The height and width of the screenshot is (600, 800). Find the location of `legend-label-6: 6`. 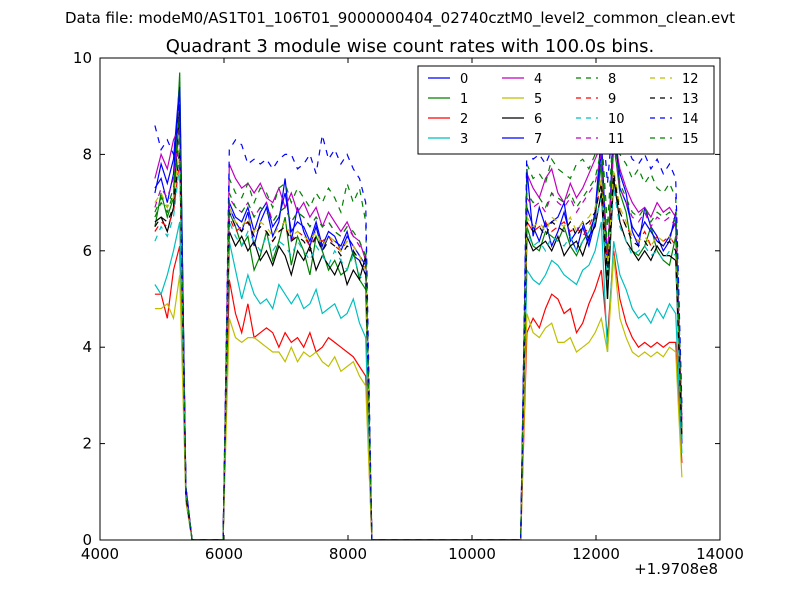

legend-label-6: 6 is located at coordinates (538, 119).